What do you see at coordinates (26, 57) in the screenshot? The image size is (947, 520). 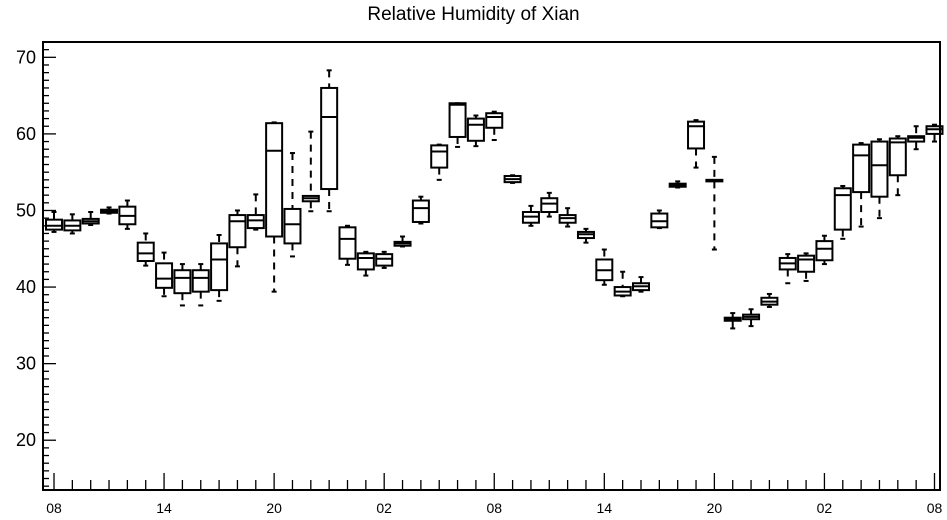 I see `y-tick-label: 70` at bounding box center [26, 57].